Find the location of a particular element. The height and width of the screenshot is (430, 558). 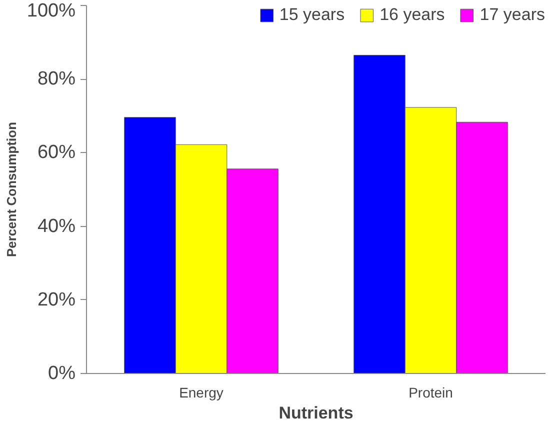

legend-label: 15 years is located at coordinates (312, 15).